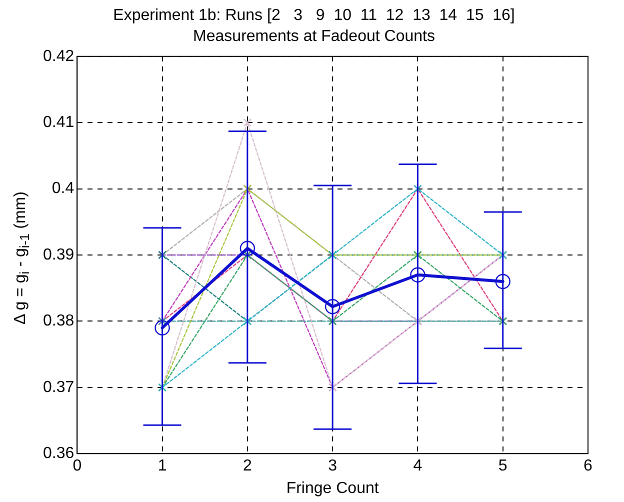 The height and width of the screenshot is (502, 624). I want to click on y-tick-label: 0.4, so click(63, 189).